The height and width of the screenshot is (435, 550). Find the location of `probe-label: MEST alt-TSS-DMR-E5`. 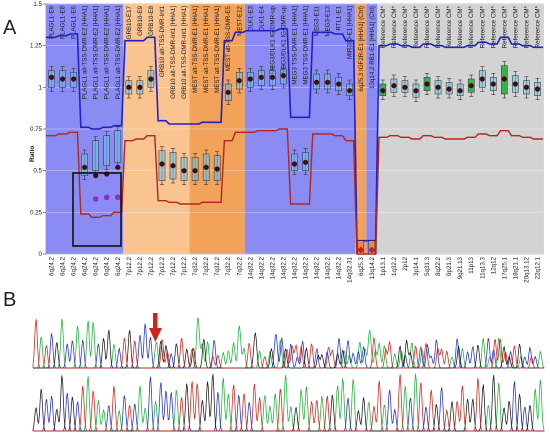

probe-label: MEST alt-TSS-DMR-E5 is located at coordinates (228, 38).